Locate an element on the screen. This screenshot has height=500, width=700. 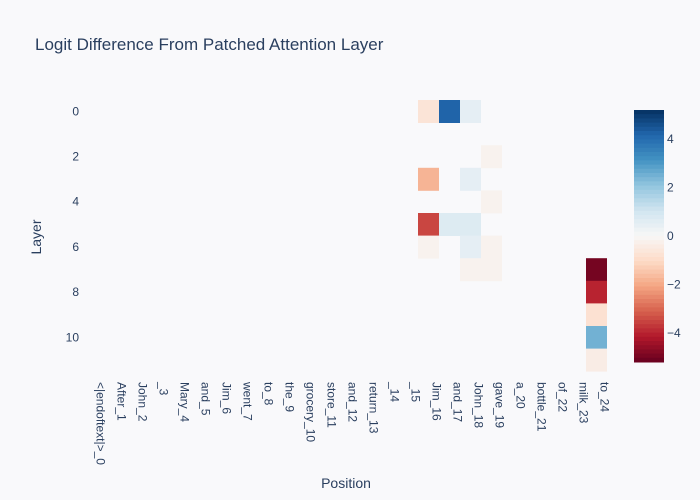
x-tick-label: return_13 is located at coordinates (374, 408).